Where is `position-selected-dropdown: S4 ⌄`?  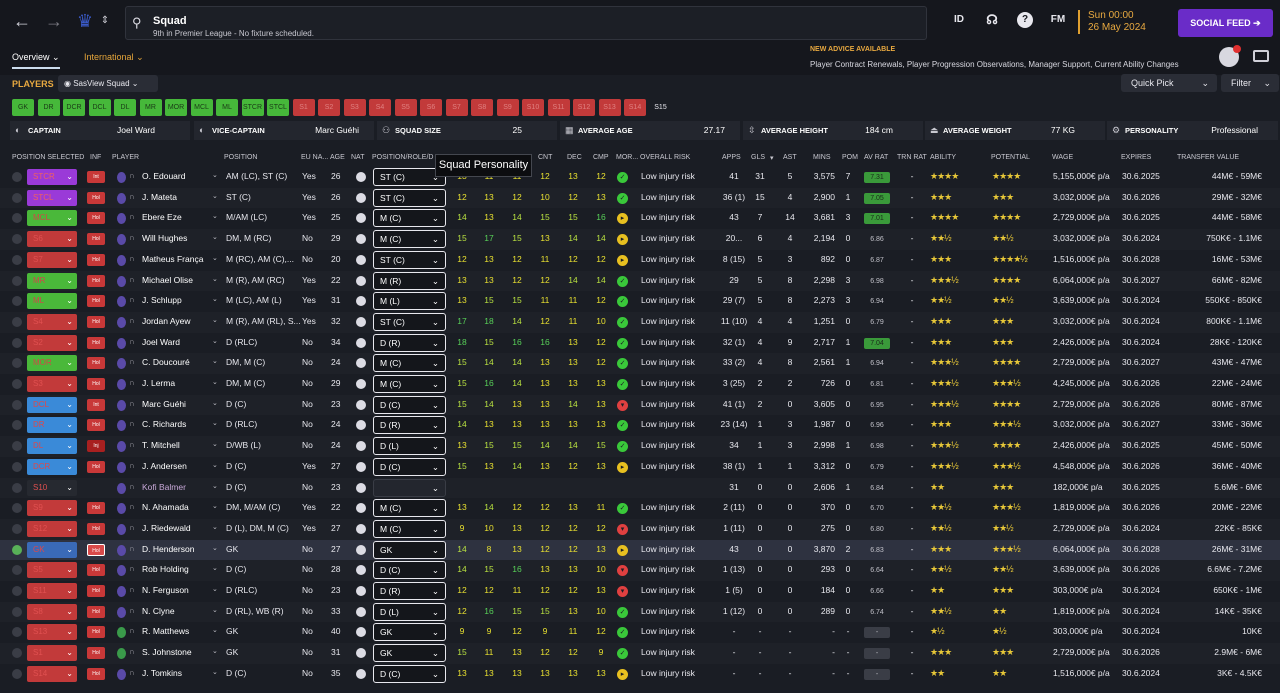
position-selected-dropdown: S4 ⌄ is located at coordinates (52, 321).